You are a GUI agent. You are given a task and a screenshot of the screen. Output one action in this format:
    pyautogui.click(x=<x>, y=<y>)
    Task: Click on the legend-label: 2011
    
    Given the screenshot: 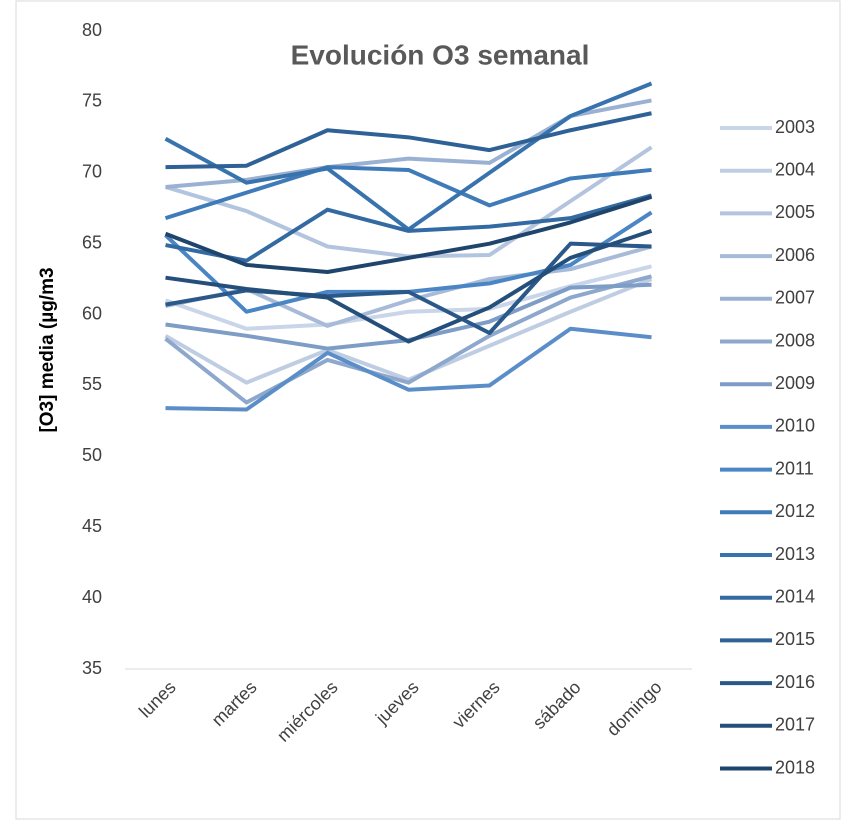 What is the action you would take?
    pyautogui.click(x=794, y=468)
    